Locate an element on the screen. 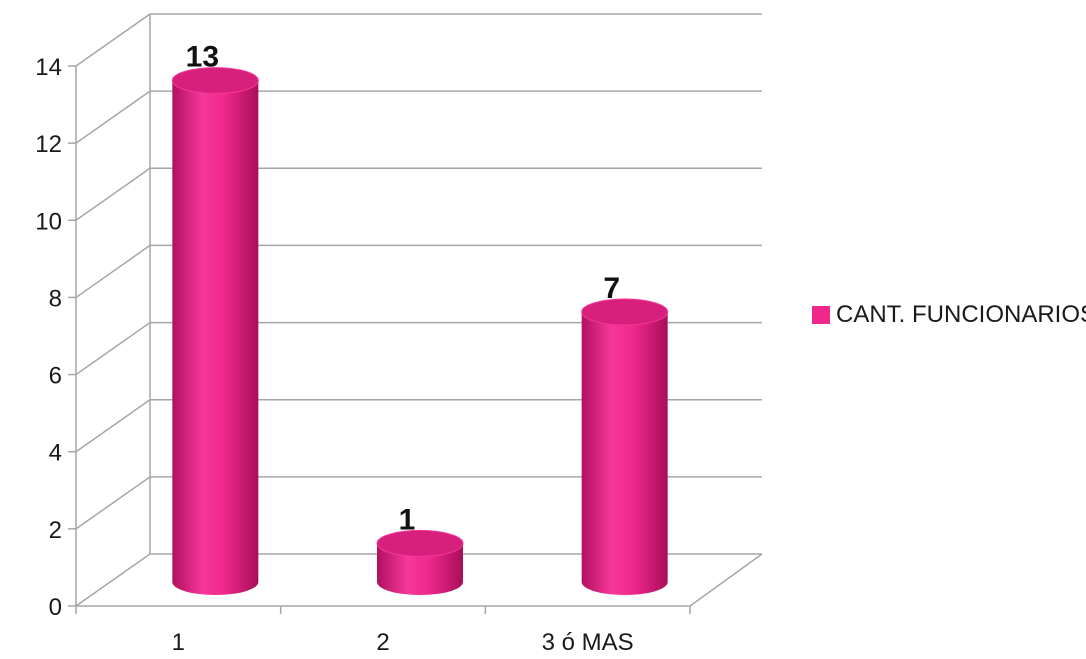 This screenshot has width=1086, height=659. data-label: 1 is located at coordinates (407, 519).